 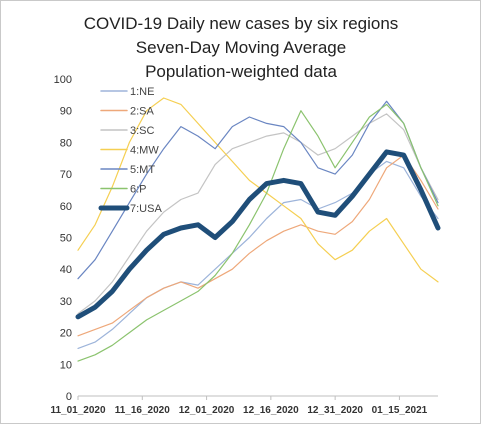 What do you see at coordinates (66, 334) in the screenshot?
I see `y-tick-label: 20` at bounding box center [66, 334].